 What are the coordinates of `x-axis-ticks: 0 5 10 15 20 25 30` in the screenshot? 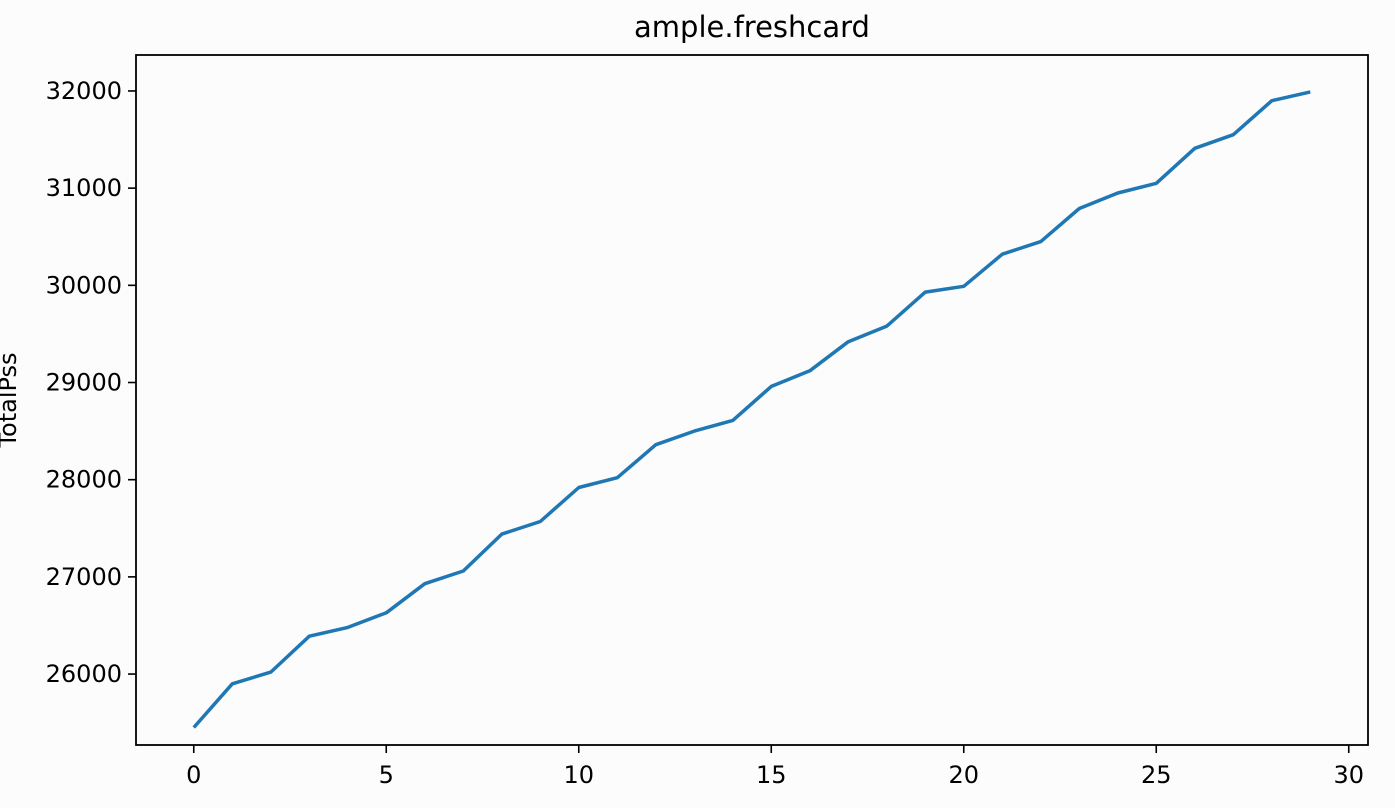 It's located at (775, 767).